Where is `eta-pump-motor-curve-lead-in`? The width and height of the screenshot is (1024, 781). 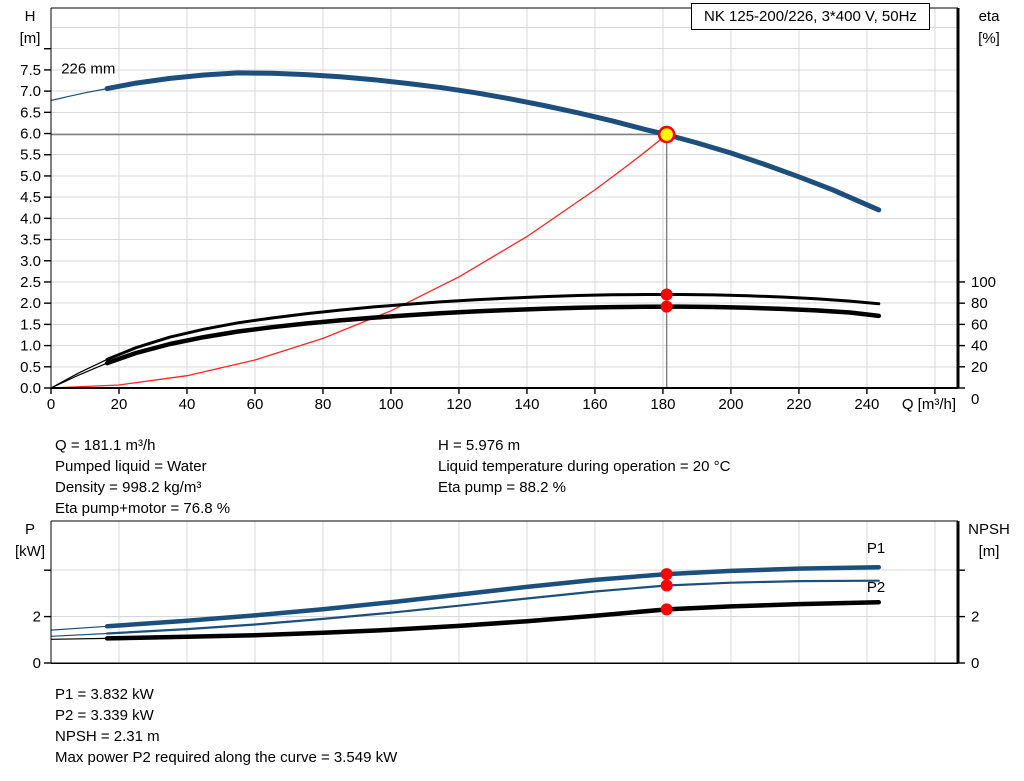
eta-pump-motor-curve-lead-in is located at coordinates (79, 375).